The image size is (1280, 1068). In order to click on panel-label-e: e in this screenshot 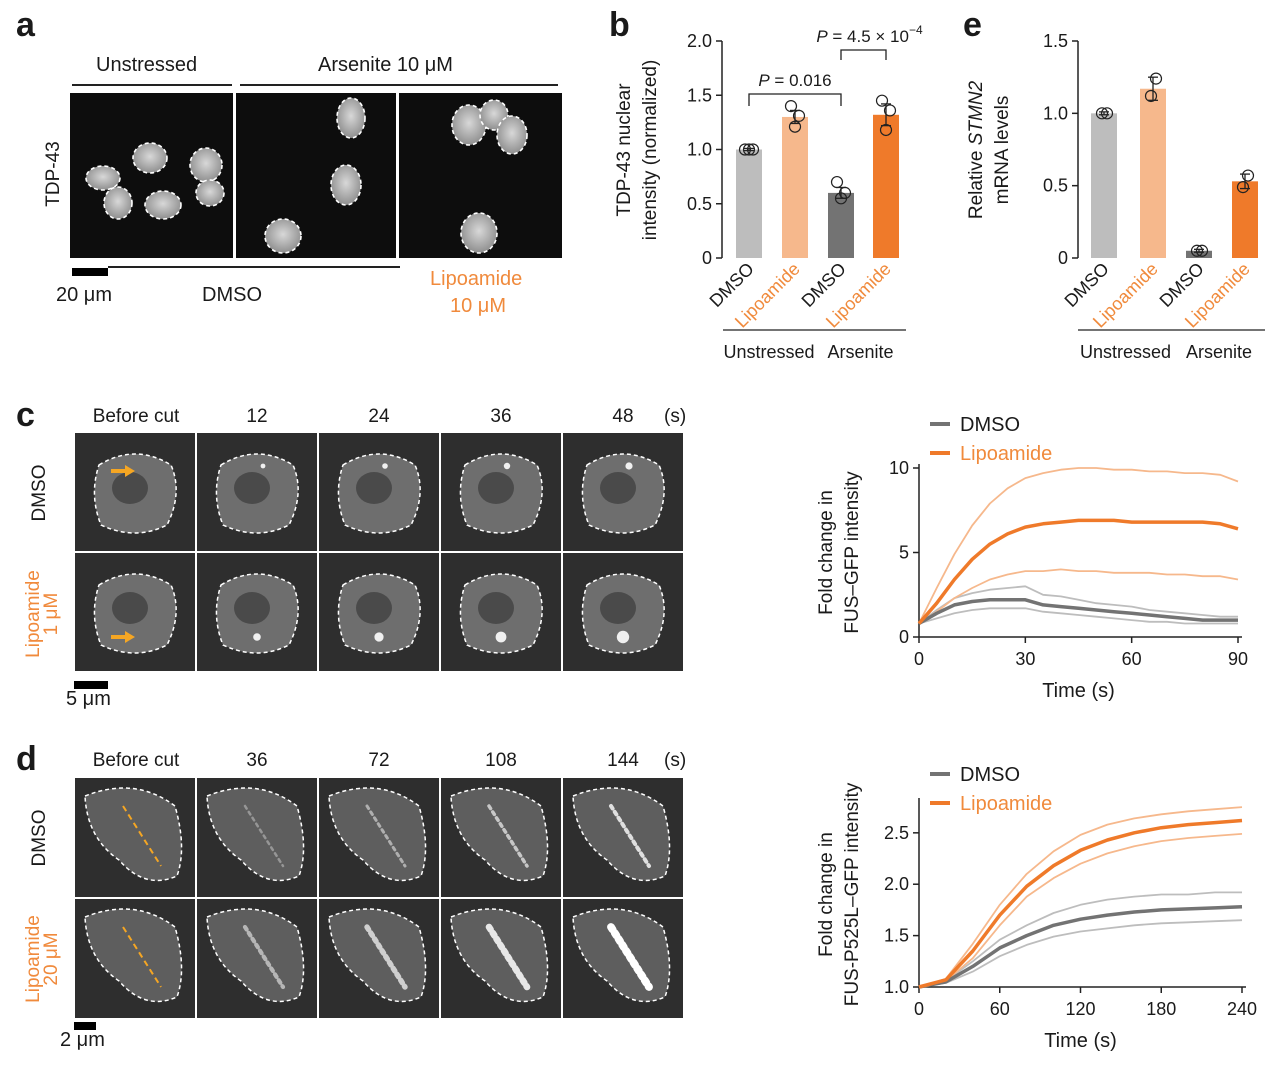, I will do `click(972, 25)`.